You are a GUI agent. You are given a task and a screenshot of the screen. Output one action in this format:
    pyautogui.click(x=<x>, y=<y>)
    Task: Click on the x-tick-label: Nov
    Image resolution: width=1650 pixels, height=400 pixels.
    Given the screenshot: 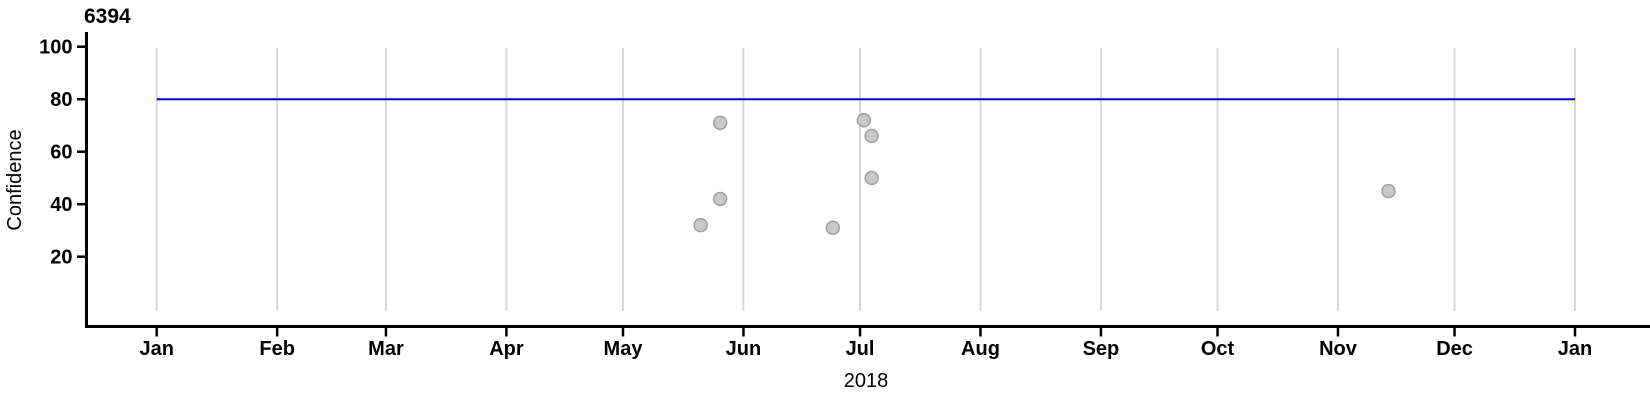 What is the action you would take?
    pyautogui.click(x=1338, y=349)
    